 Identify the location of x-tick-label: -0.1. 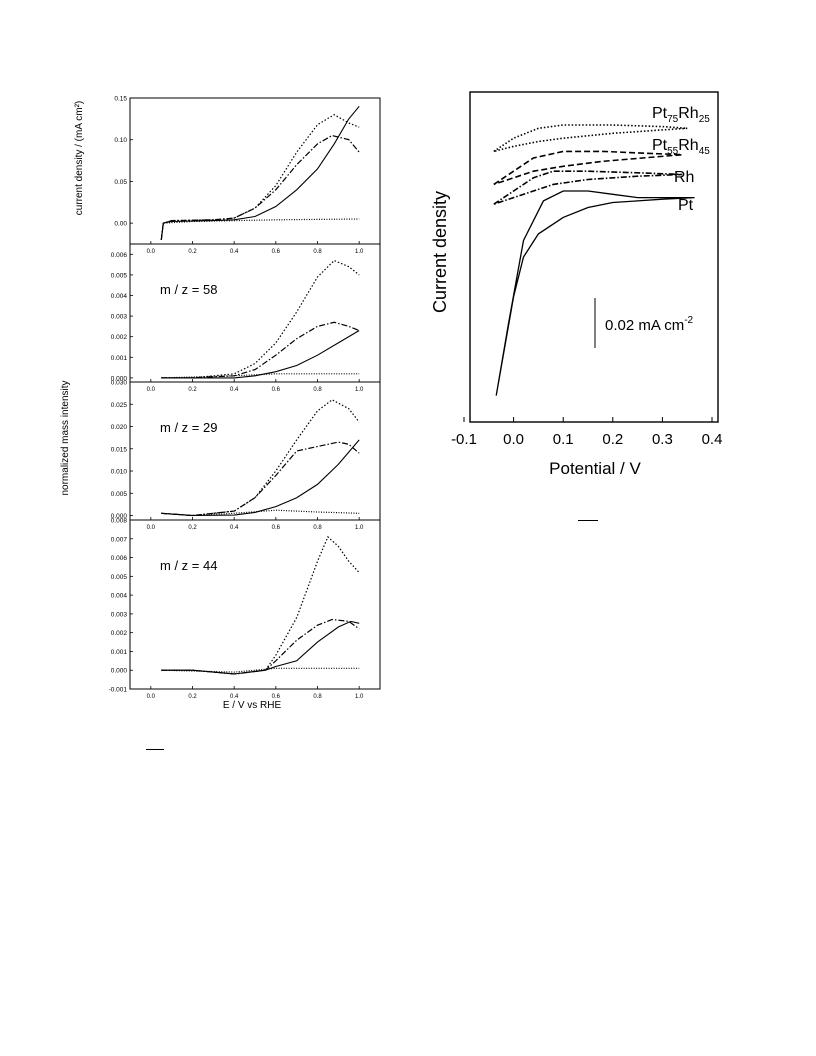
(464, 439).